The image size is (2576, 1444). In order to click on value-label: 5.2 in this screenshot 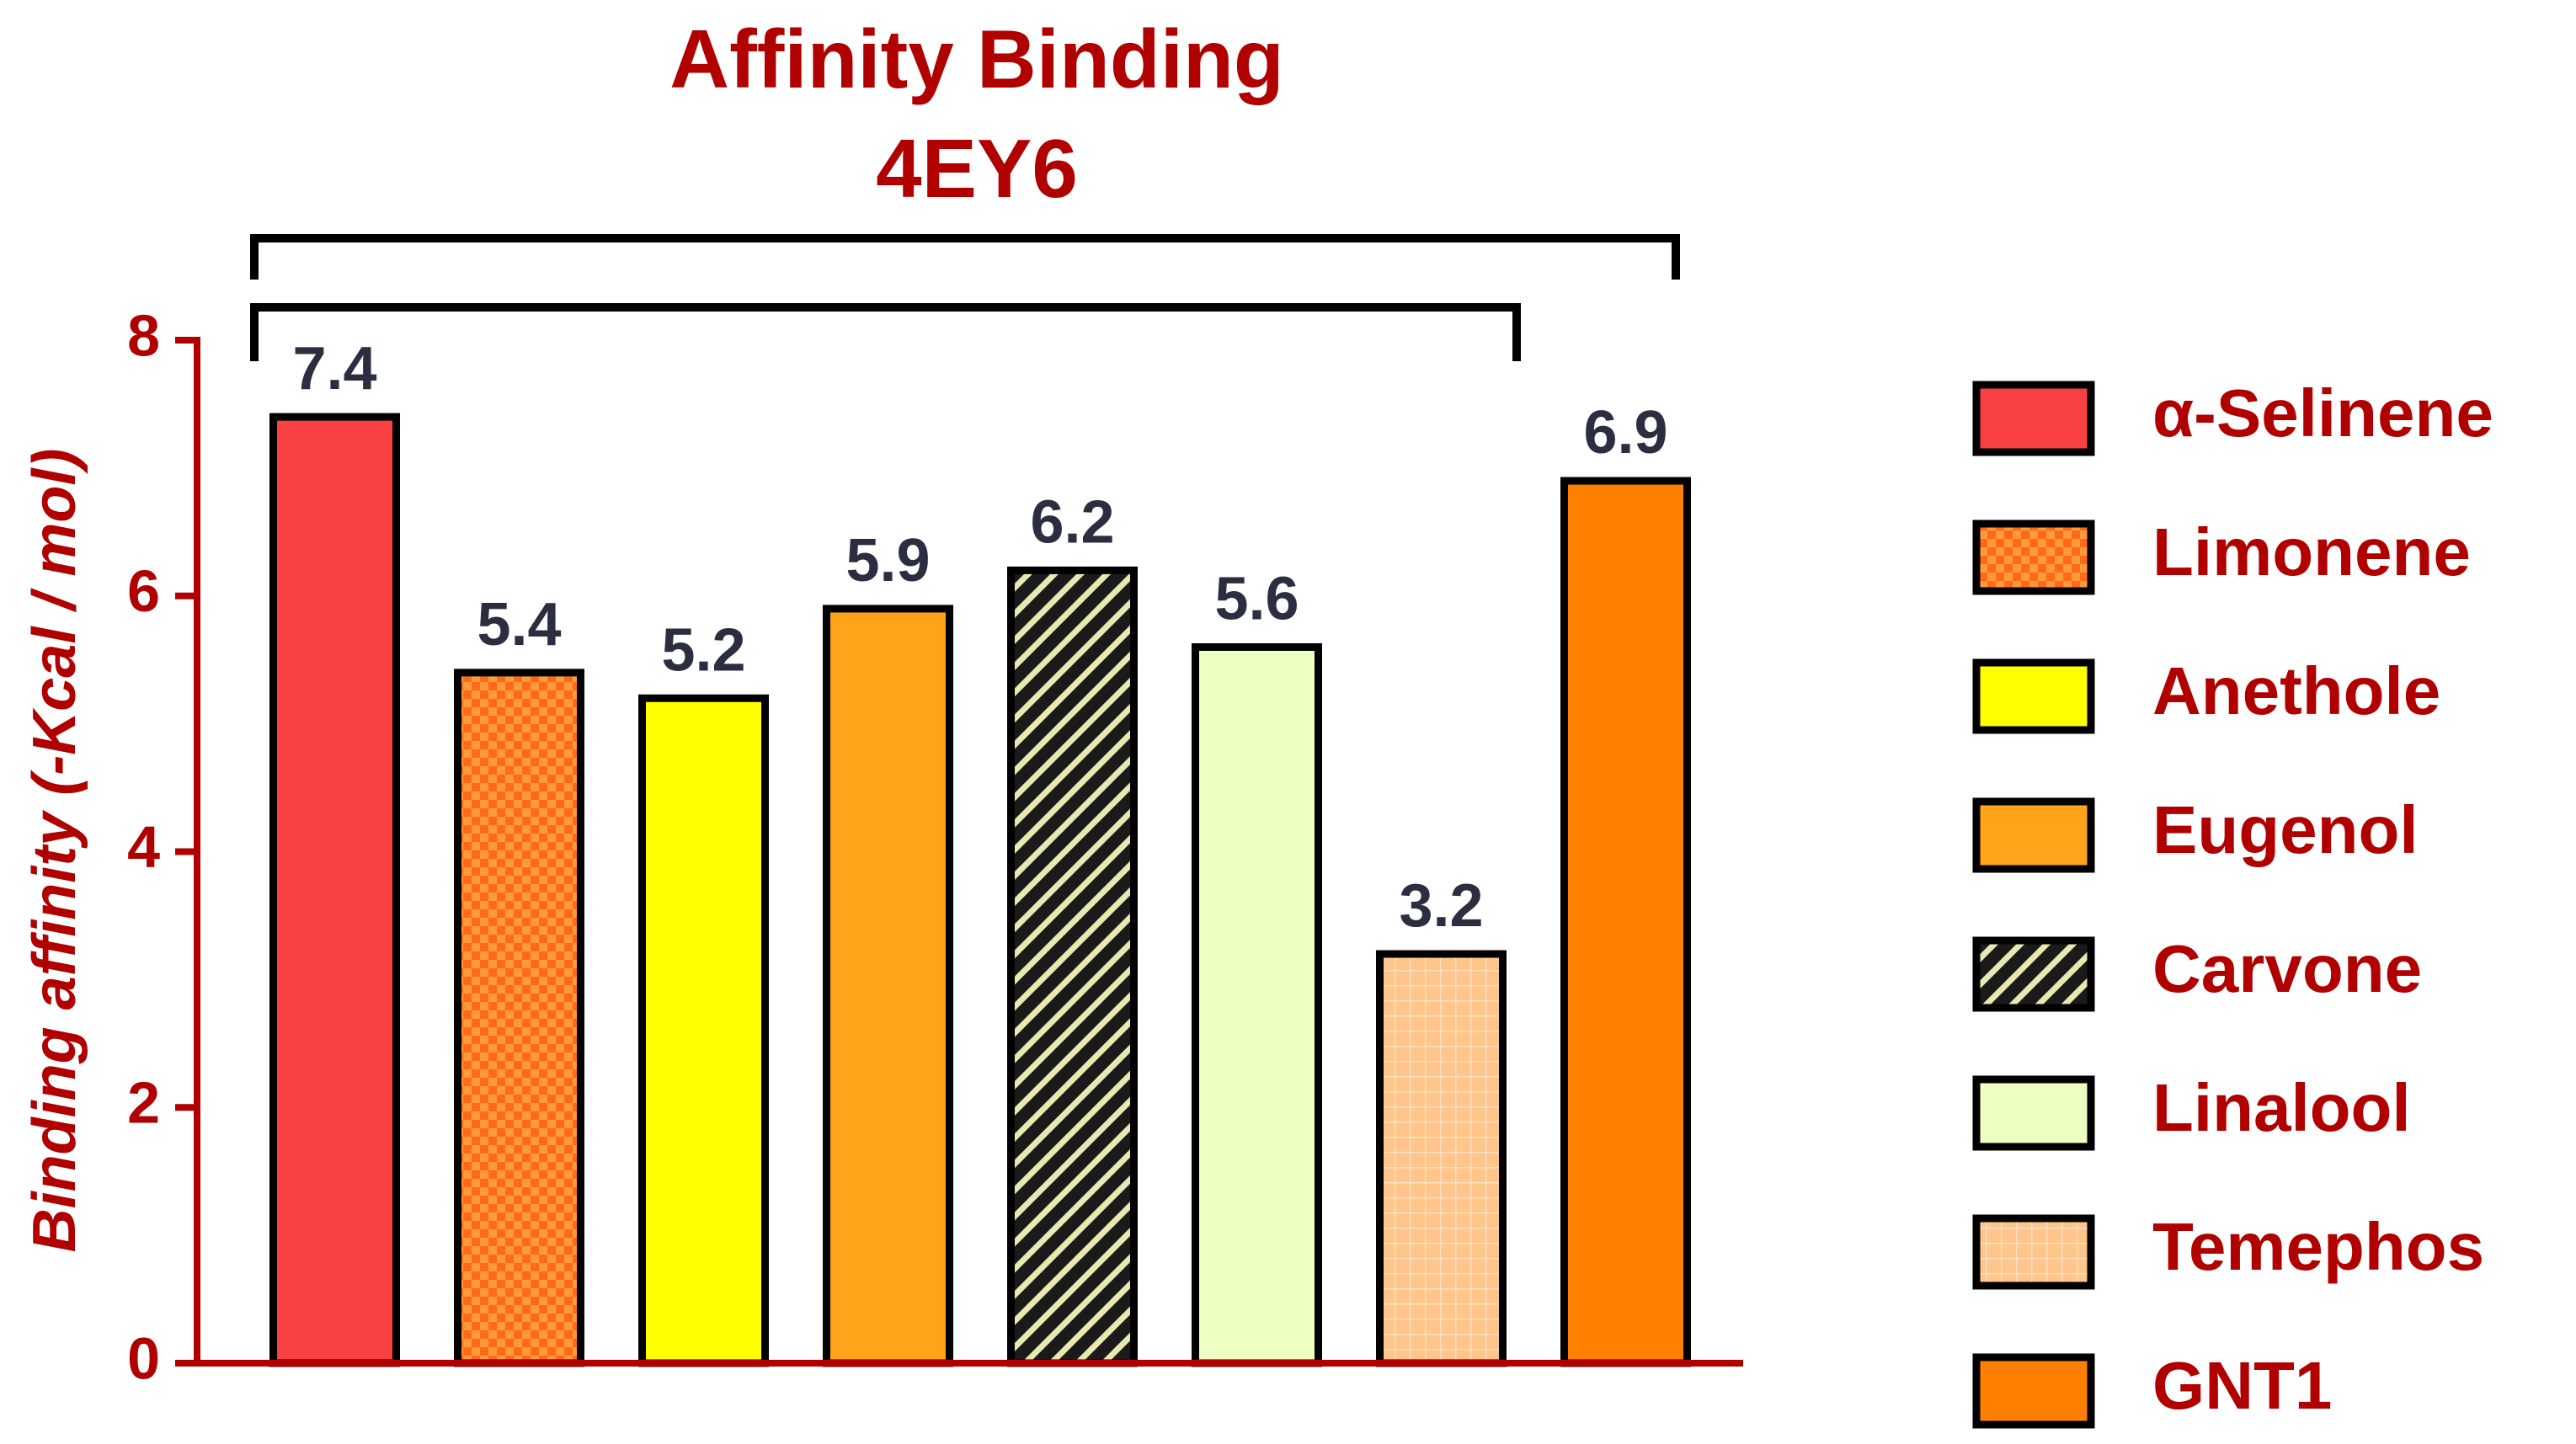, I will do `click(703, 650)`.